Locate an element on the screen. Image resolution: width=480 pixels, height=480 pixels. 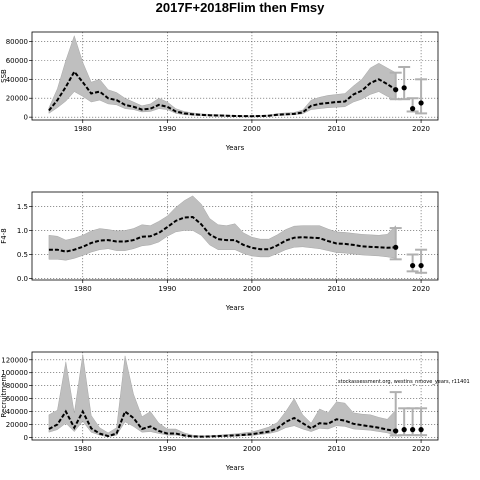
y-tick-label: 1.5 is located at coordinates (22, 207).